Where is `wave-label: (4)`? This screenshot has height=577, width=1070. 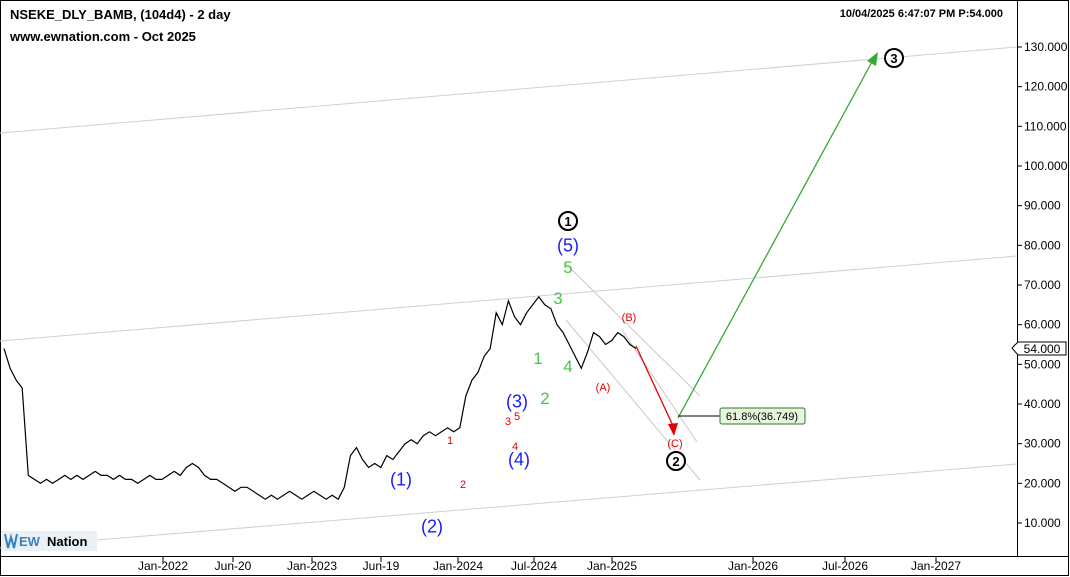
wave-label: (4) is located at coordinates (519, 459).